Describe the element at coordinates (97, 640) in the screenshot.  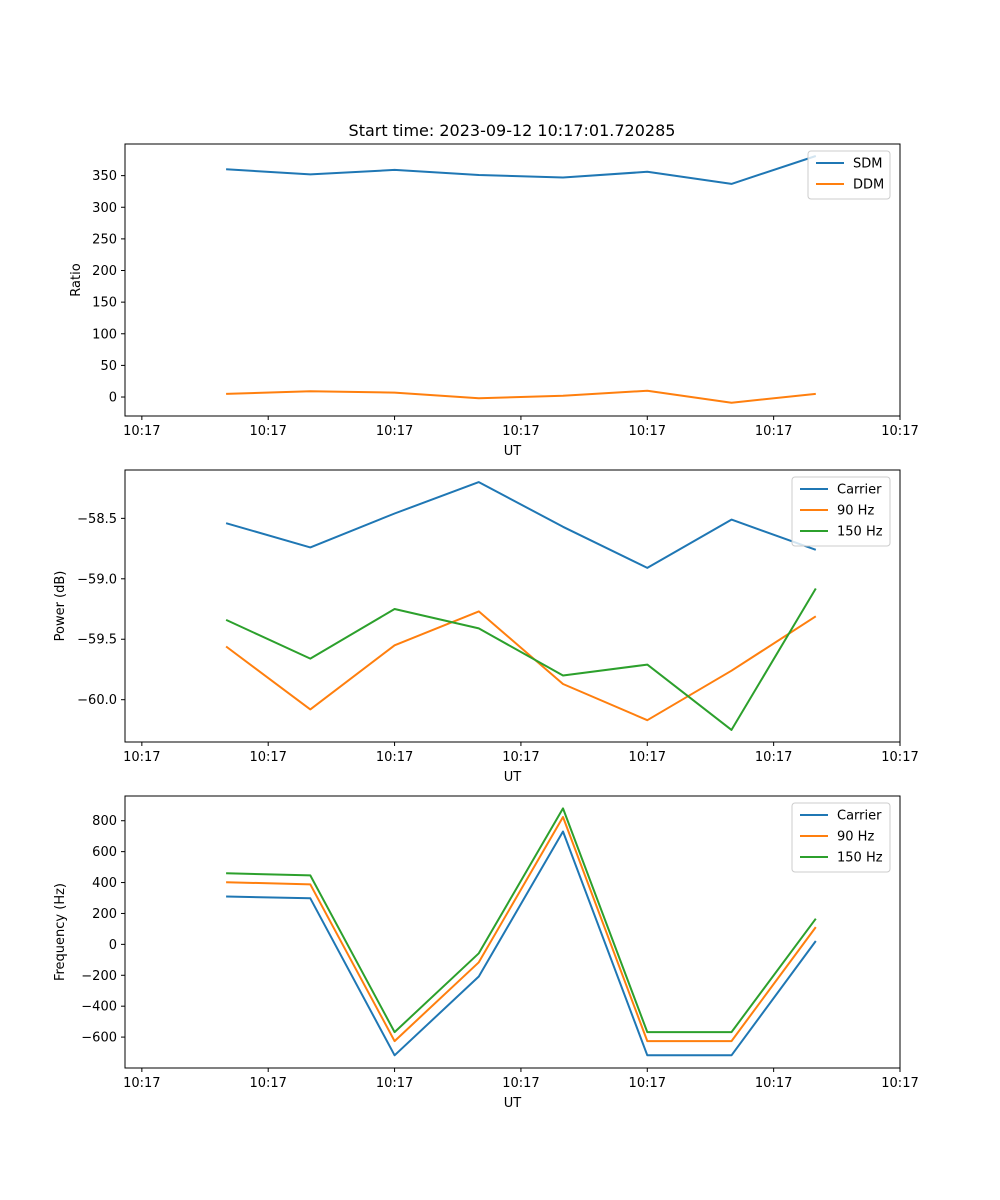
I see `y-tick-label: −59.5` at that location.